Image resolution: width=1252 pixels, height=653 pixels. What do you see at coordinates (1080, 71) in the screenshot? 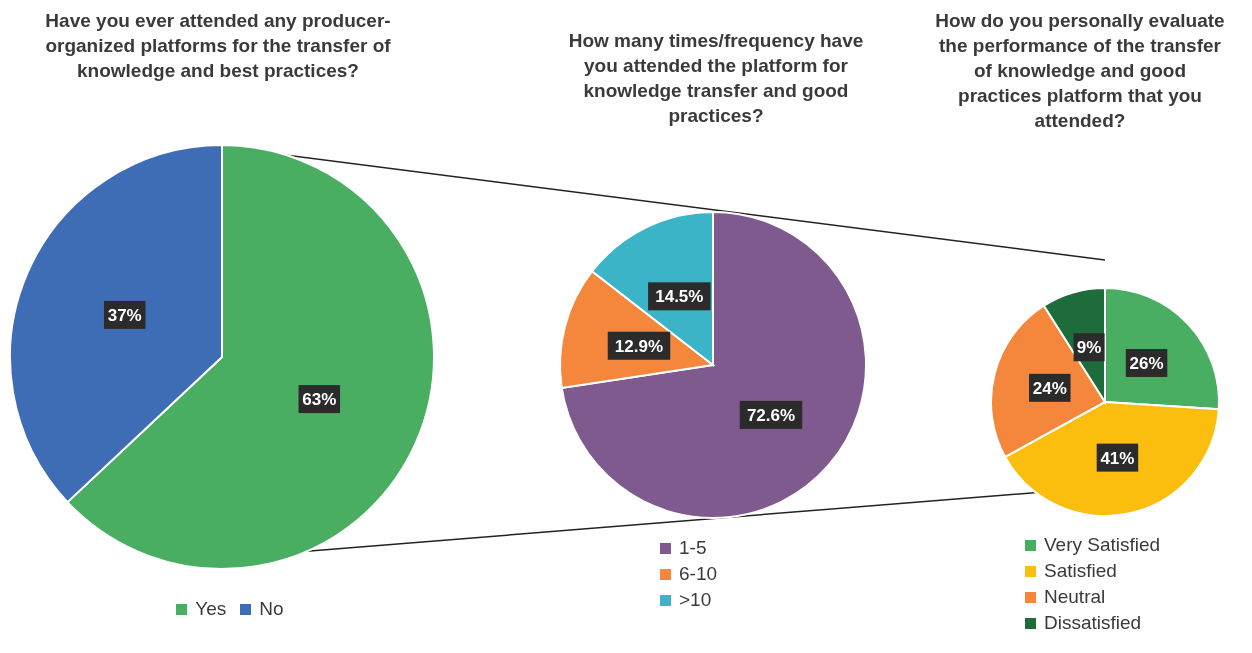
I see `chart-title: How do you personally evaluate the performance of the transfer of knowledge and good practices platform that you attended?` at bounding box center [1080, 71].